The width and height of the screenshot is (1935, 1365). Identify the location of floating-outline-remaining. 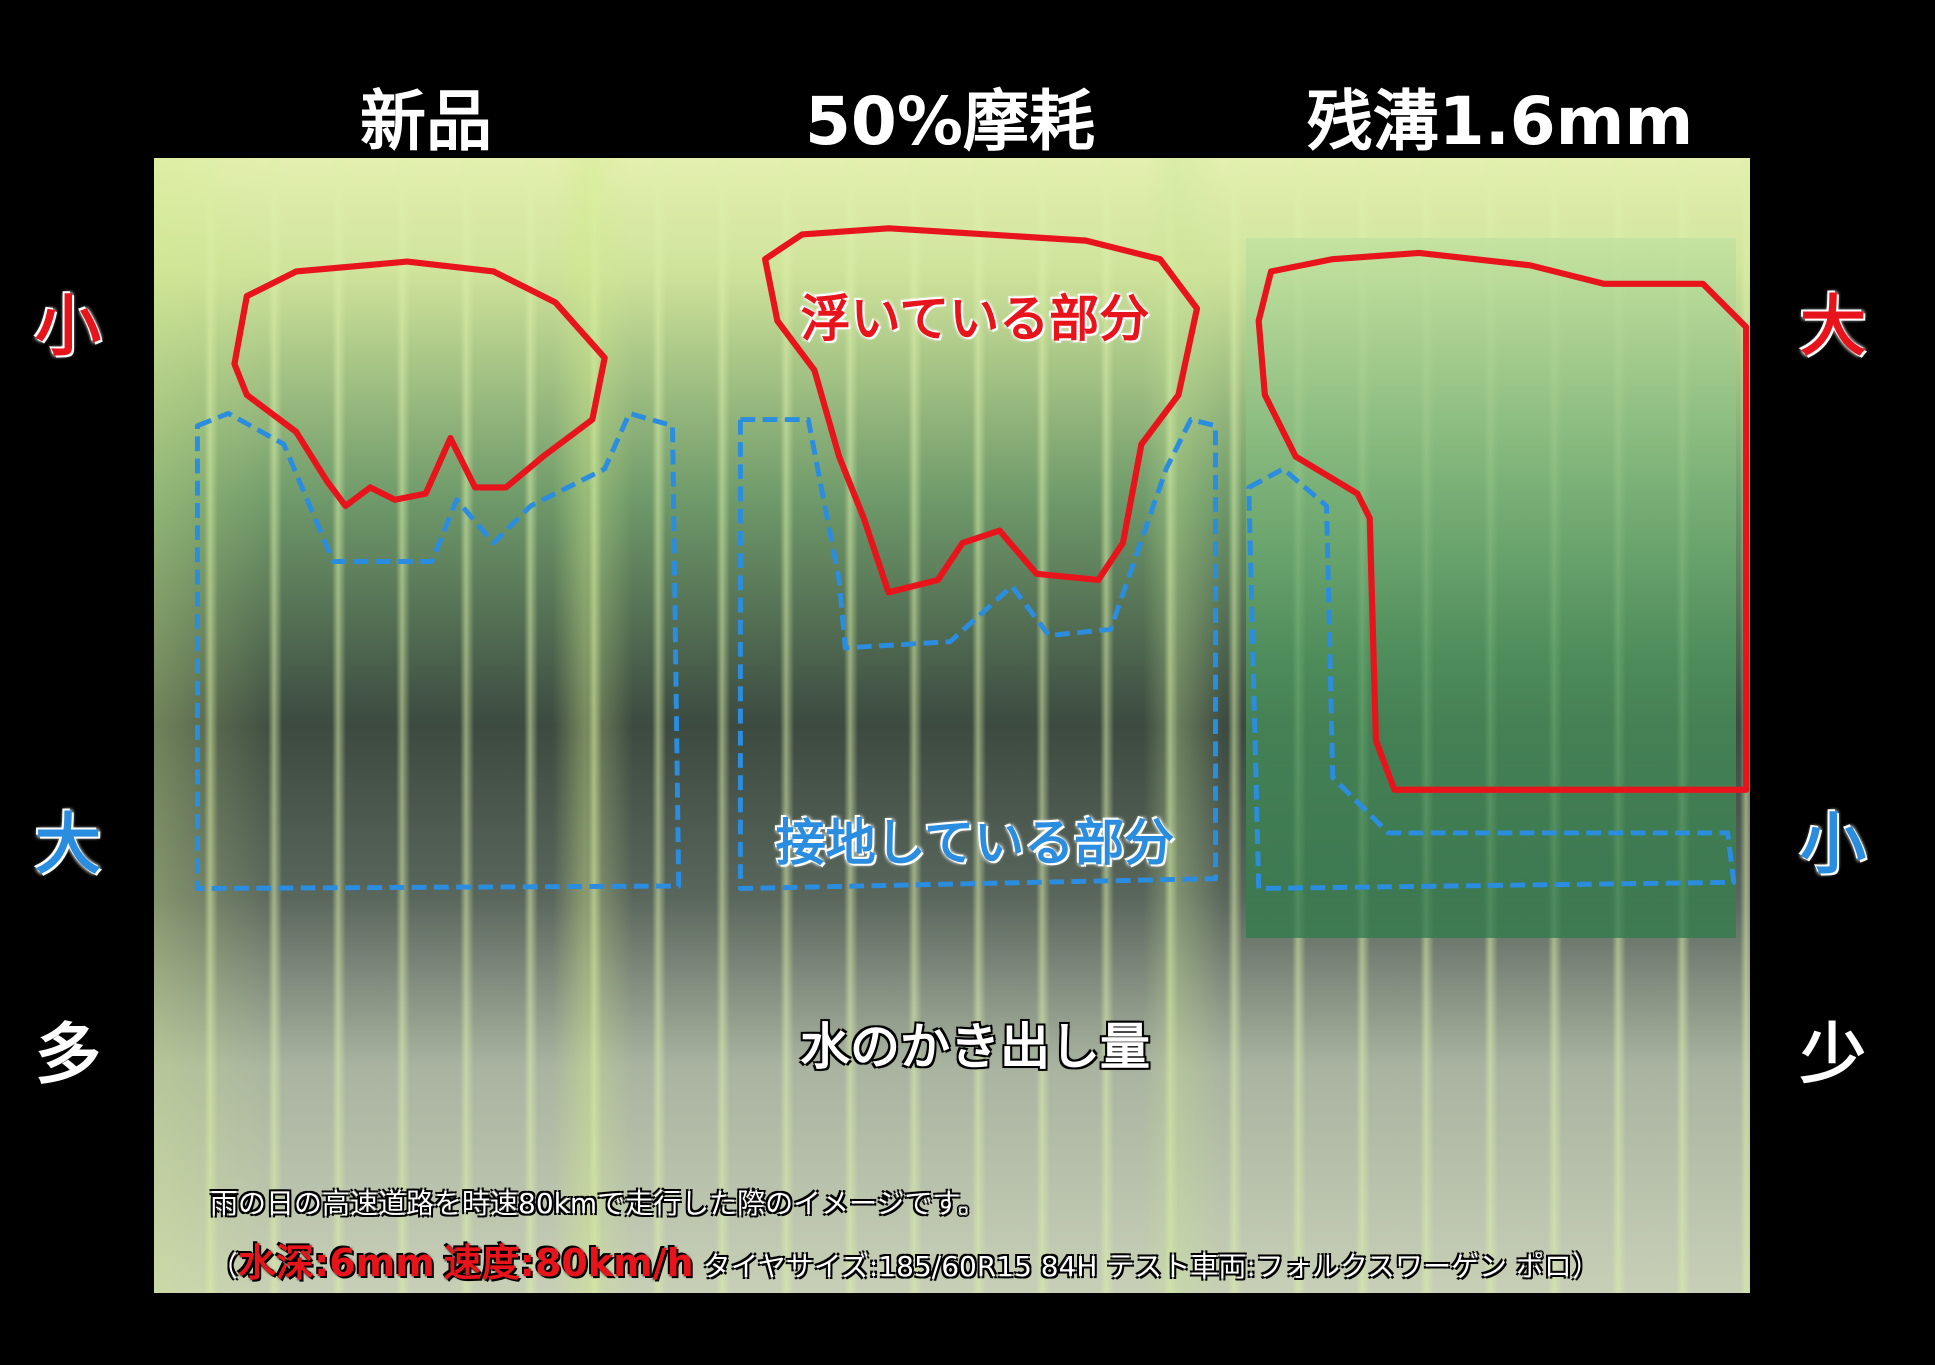
(1502, 521).